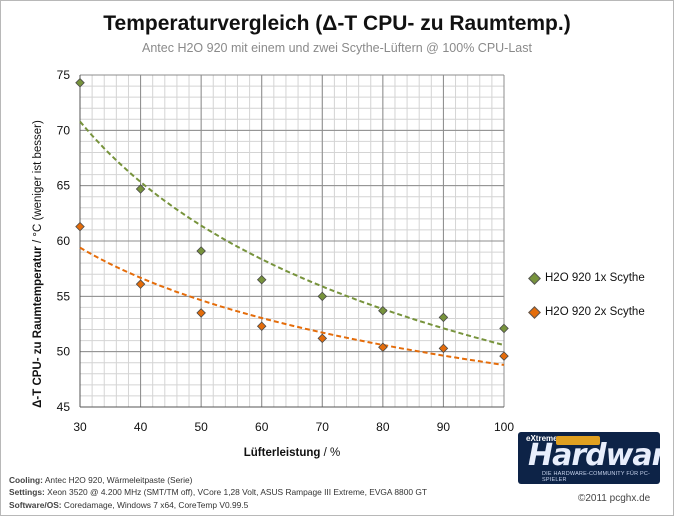  I want to click on y-tick-label: 45, so click(64, 407).